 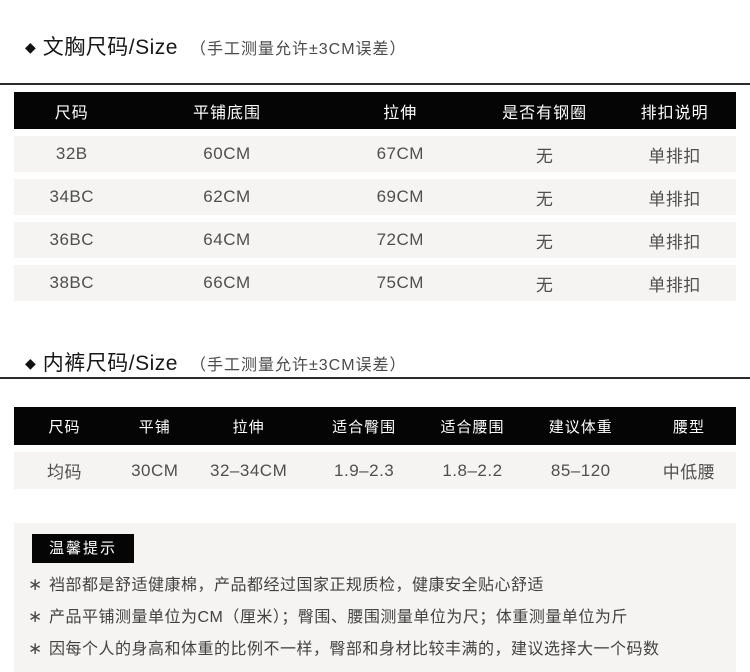 I want to click on bra-section-header: ◆ 文胸尺码/Size （手工测量允许±3CM误差）, so click(x=375, y=30).